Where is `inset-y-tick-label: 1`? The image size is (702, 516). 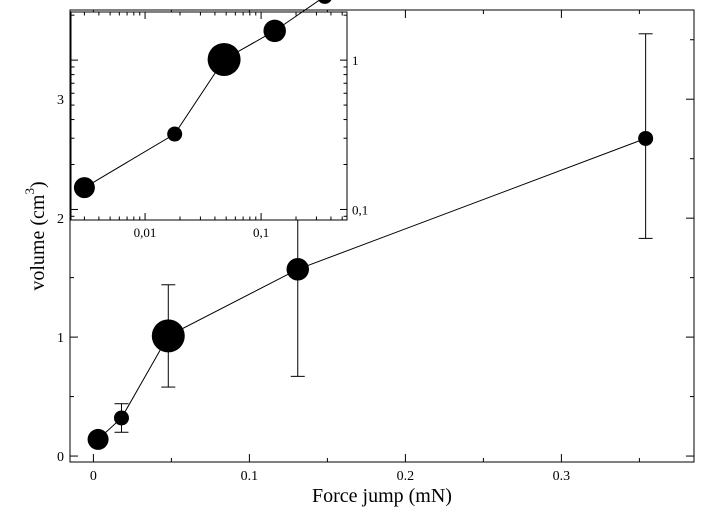
inset-y-tick-label: 1 is located at coordinates (355, 60).